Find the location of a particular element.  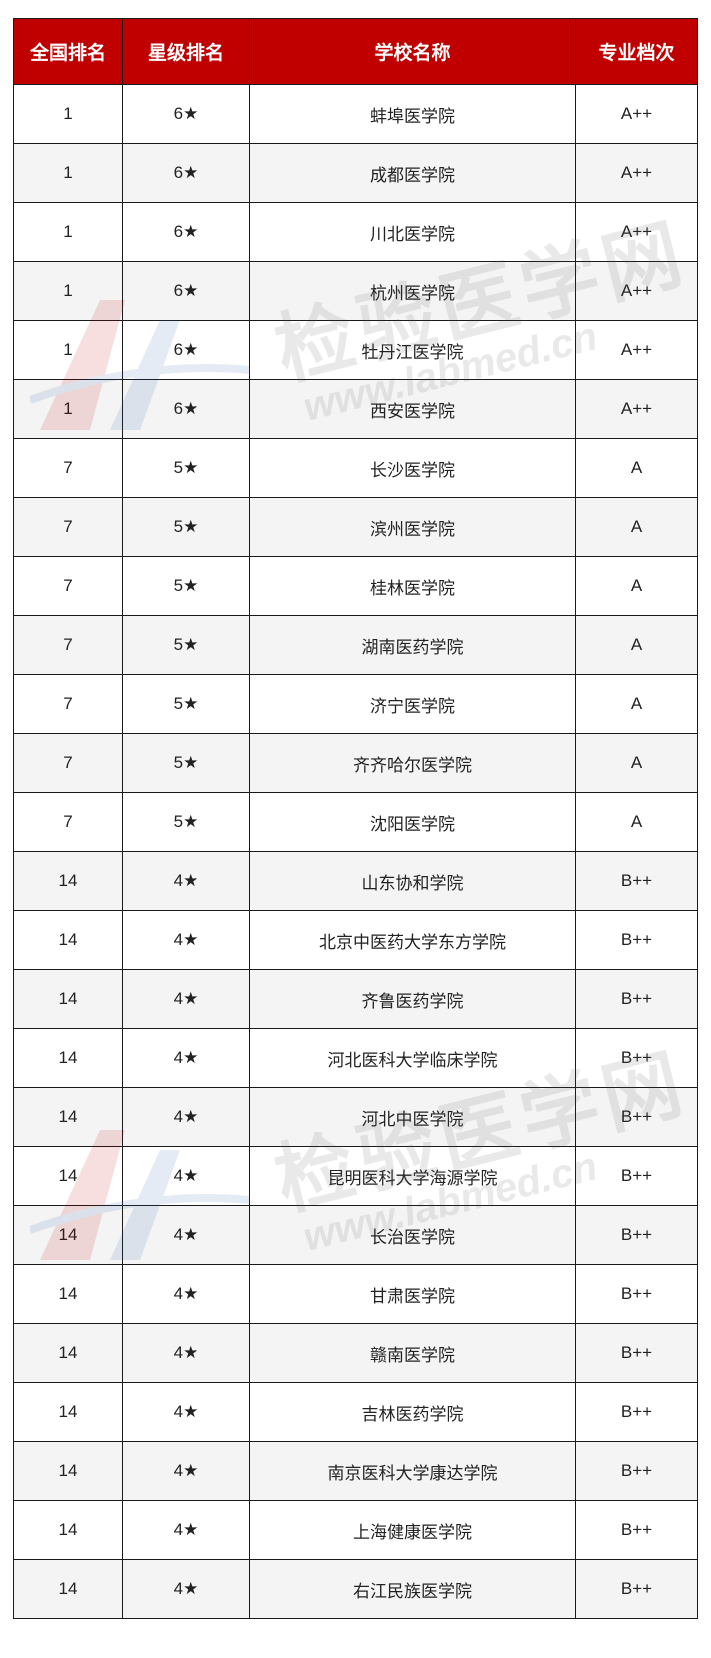

table-row: 7 5★ 长沙医学院 A is located at coordinates (355, 468).